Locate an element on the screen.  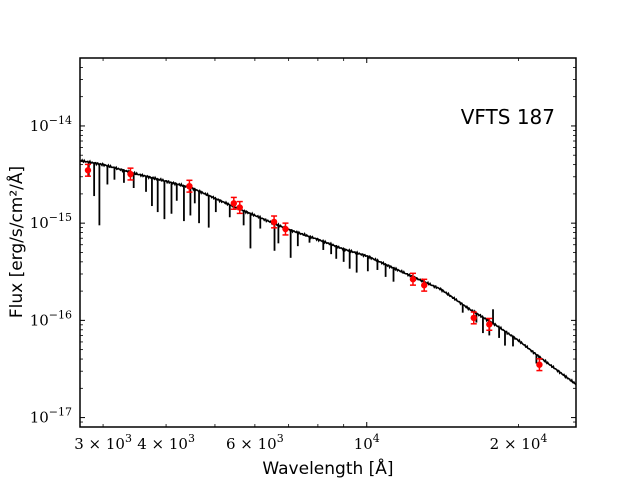
x-tick-label: 2 × 104 is located at coordinates (519, 442).